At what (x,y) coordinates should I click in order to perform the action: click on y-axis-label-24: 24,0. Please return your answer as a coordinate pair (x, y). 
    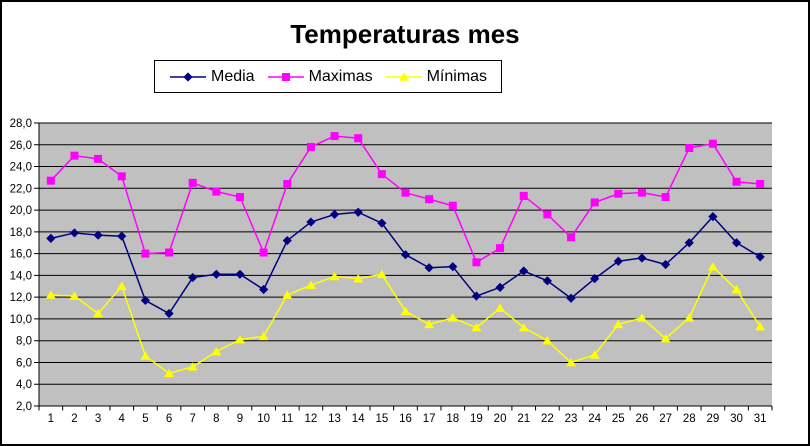
    Looking at the image, I should click on (21, 168).